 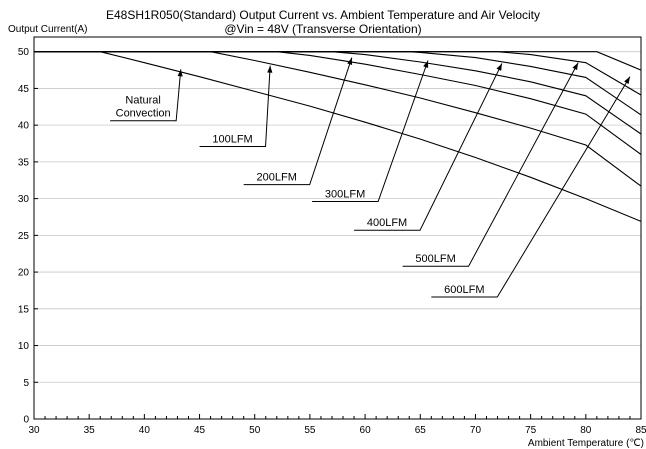 What do you see at coordinates (24, 236) in the screenshot?
I see `y-tick-label: 25` at bounding box center [24, 236].